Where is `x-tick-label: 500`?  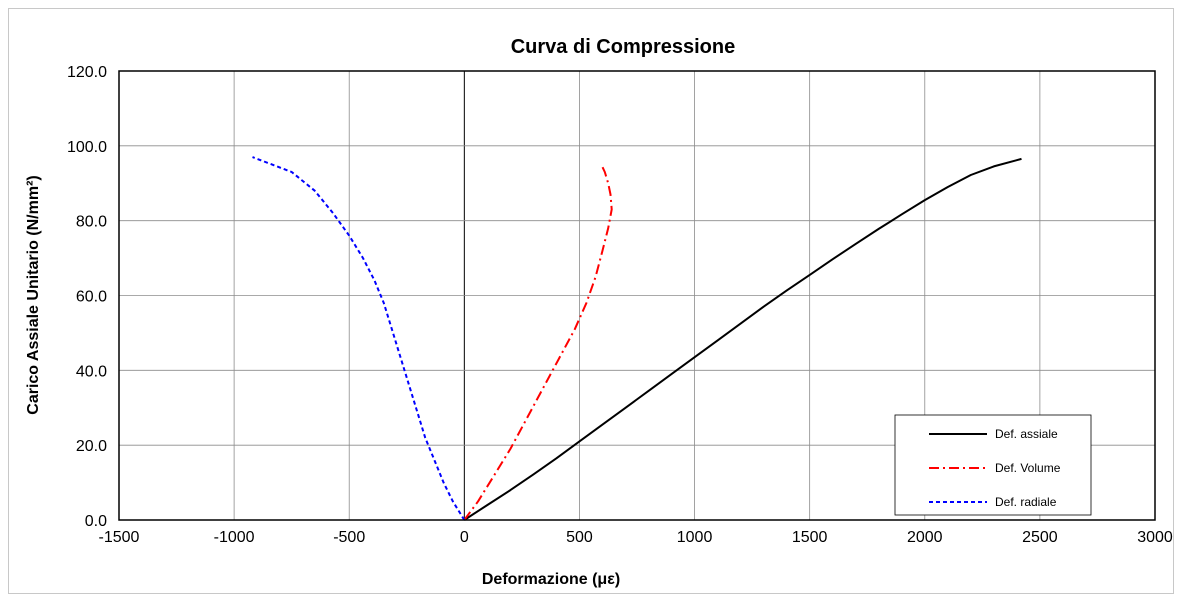 x-tick-label: 500 is located at coordinates (579, 537).